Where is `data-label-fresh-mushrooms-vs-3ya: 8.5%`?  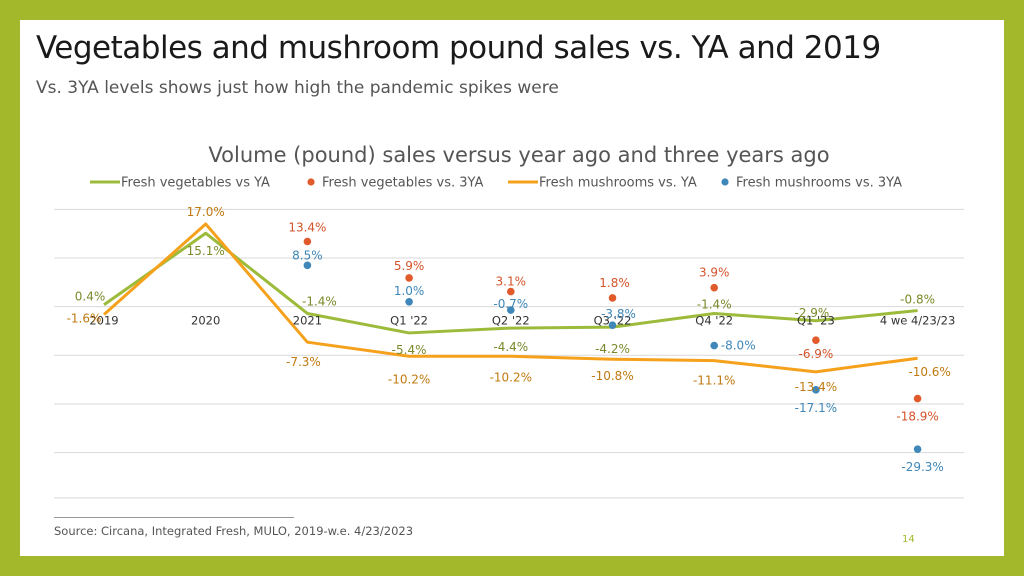
data-label-fresh-mushrooms-vs-3ya: 8.5% is located at coordinates (307, 255).